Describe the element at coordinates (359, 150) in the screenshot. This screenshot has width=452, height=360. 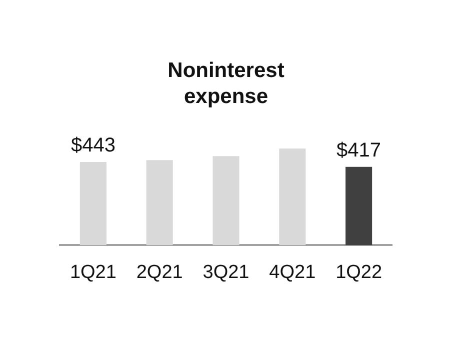
I see `data-label: $417` at that location.